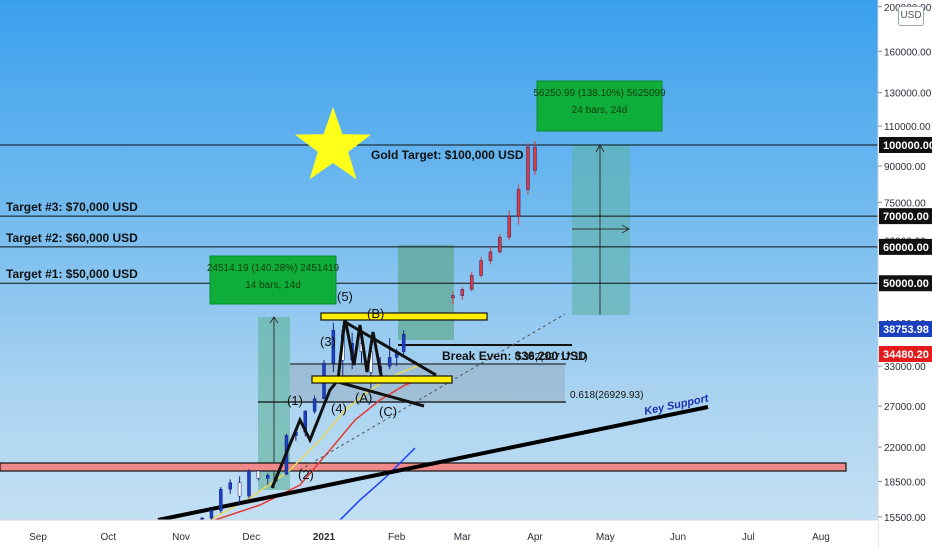 The height and width of the screenshot is (550, 932). Describe the element at coordinates (535, 537) in the screenshot. I see `time-tick-label: Apr` at that location.